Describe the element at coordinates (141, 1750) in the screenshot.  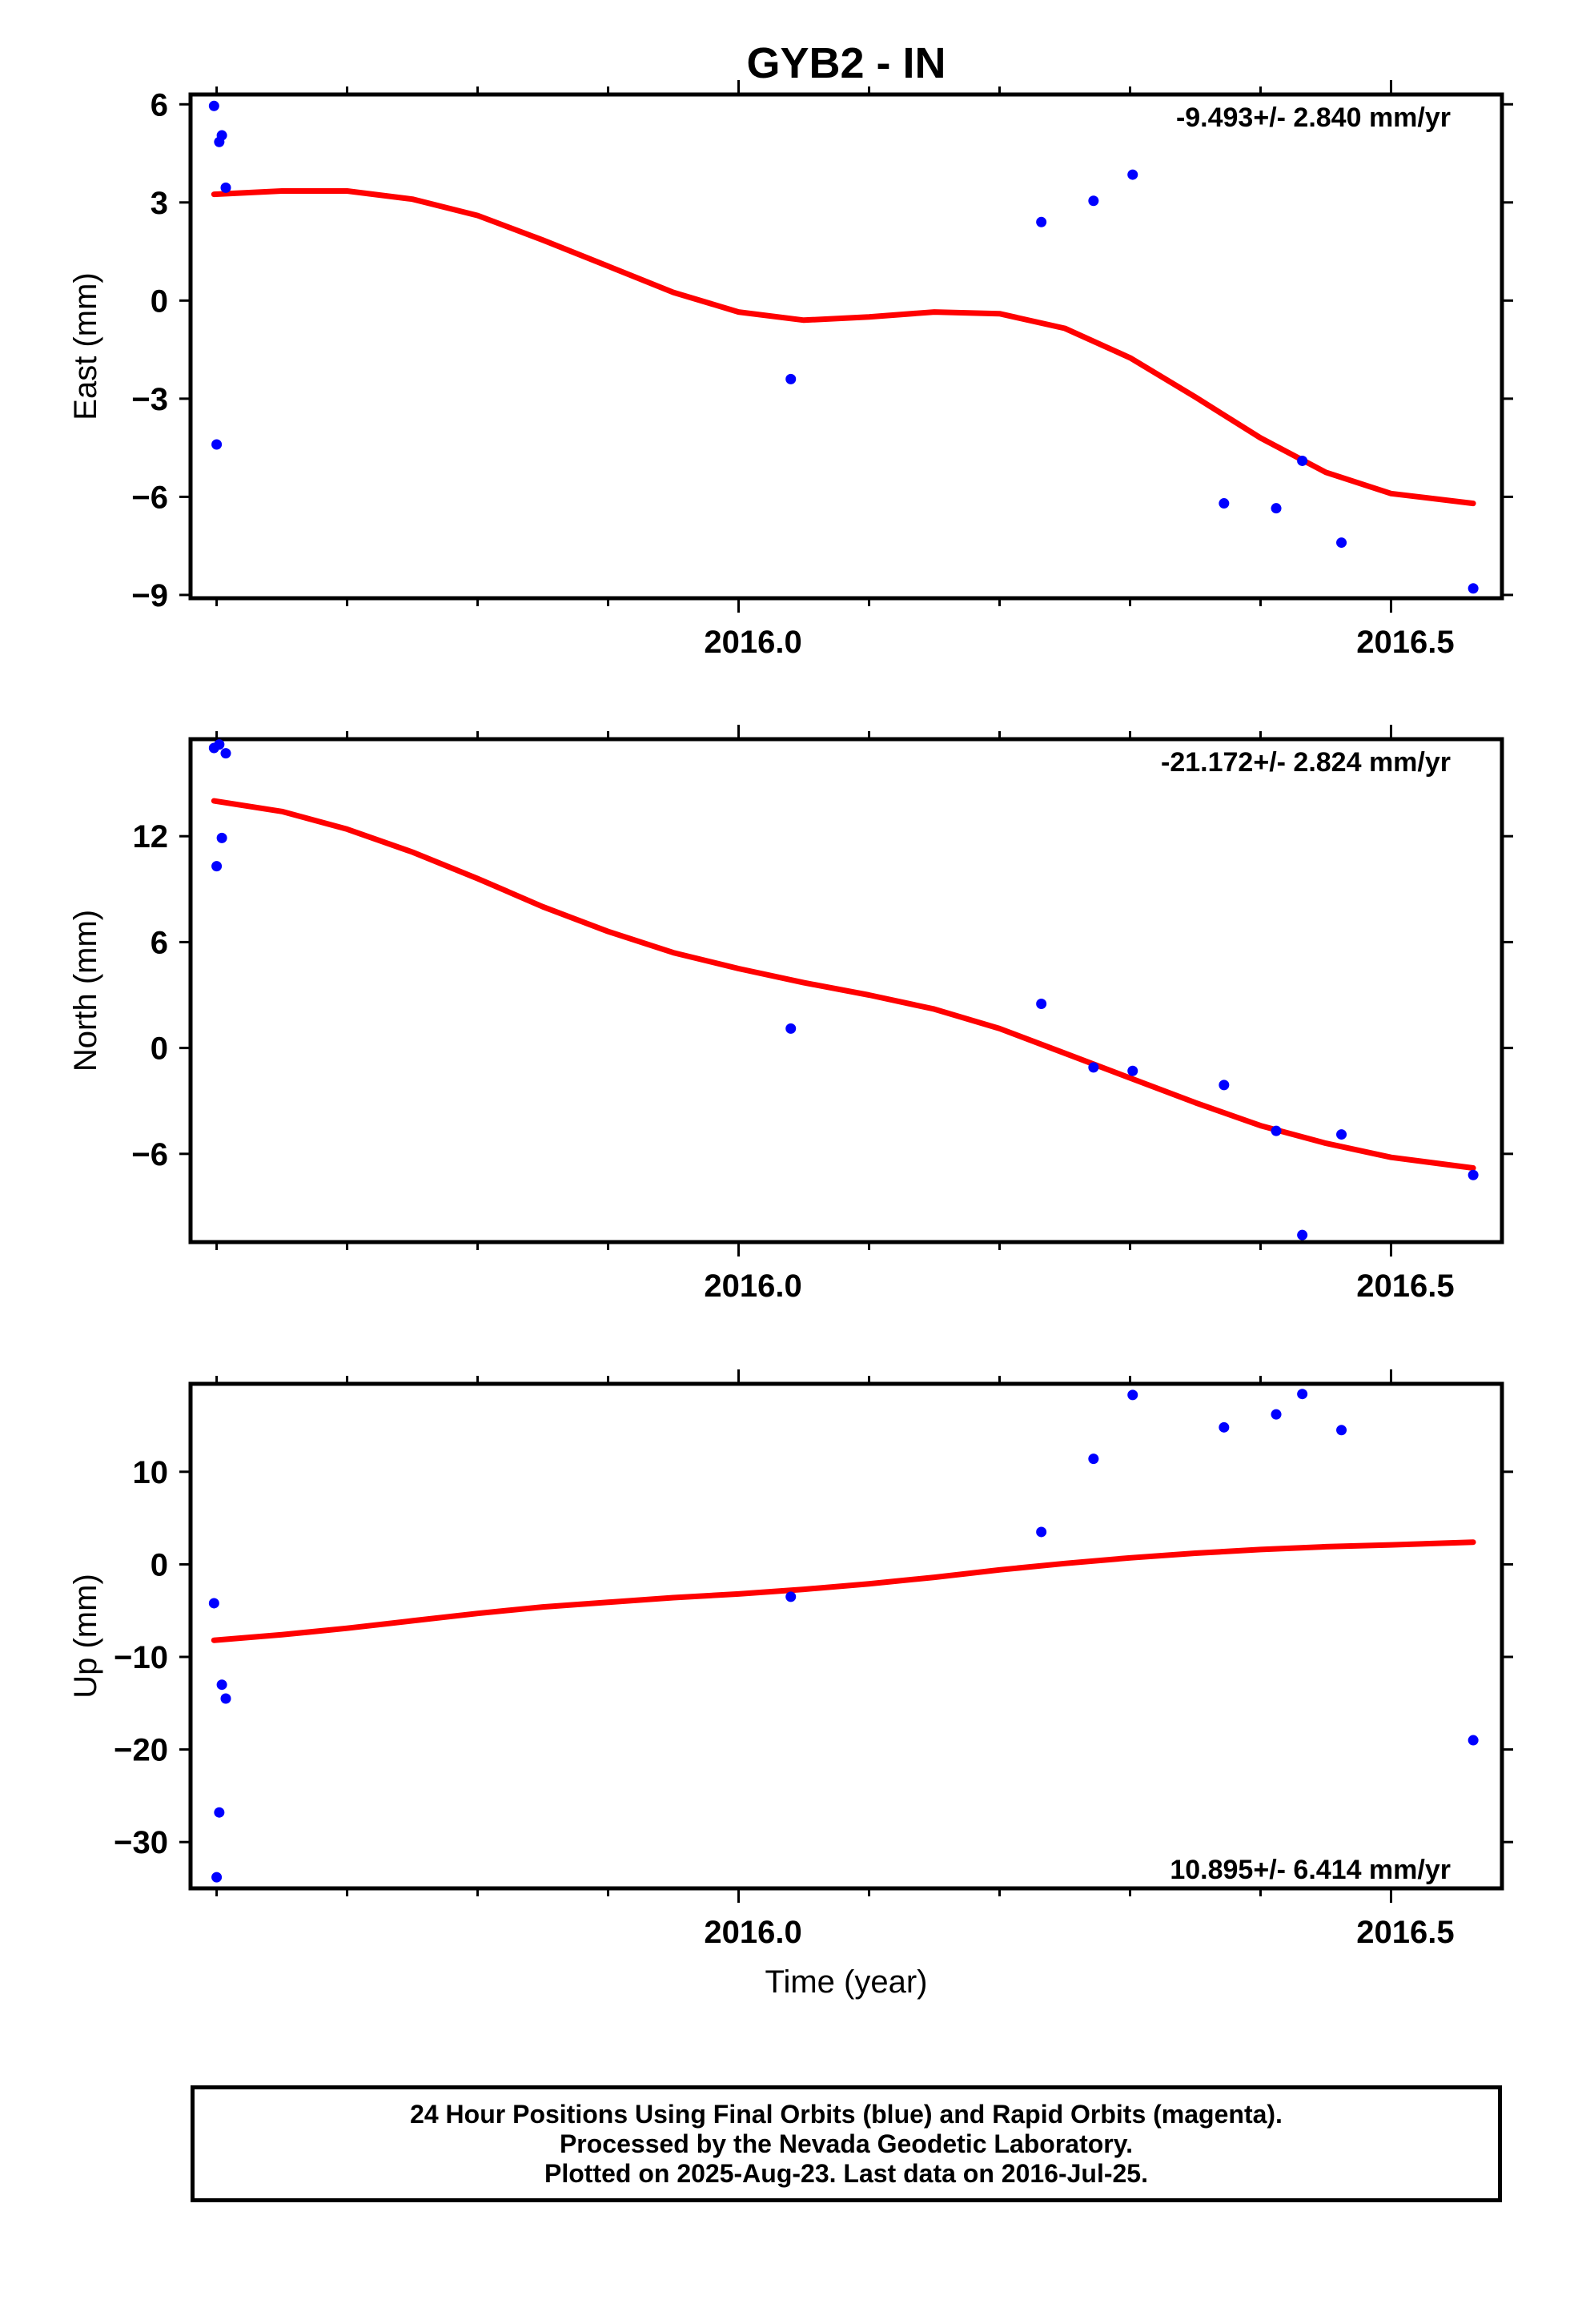
I see `y-tick-label: −20` at that location.